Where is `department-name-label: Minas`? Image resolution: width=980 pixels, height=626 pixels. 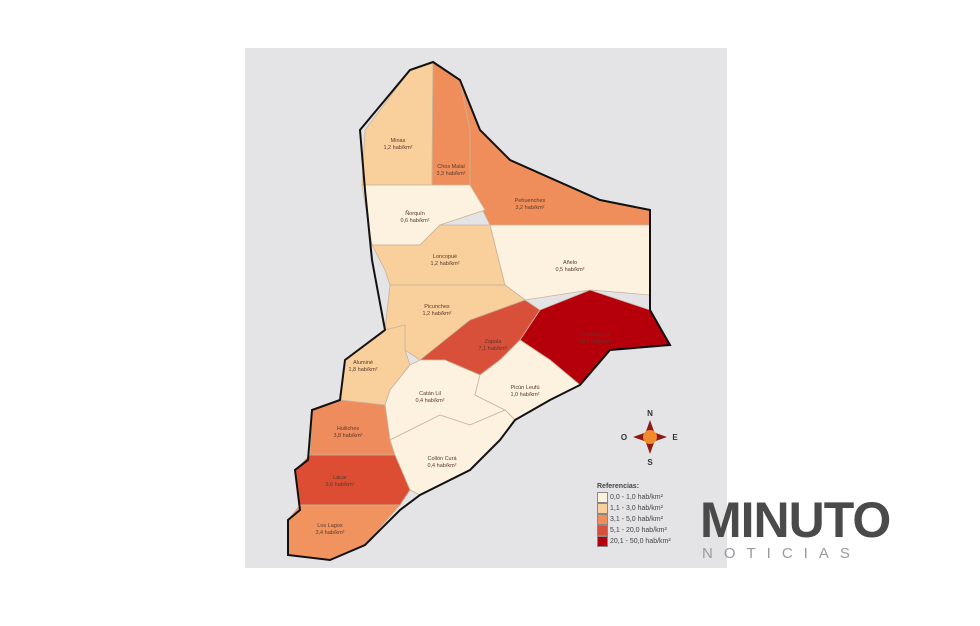 department-name-label: Minas is located at coordinates (398, 141).